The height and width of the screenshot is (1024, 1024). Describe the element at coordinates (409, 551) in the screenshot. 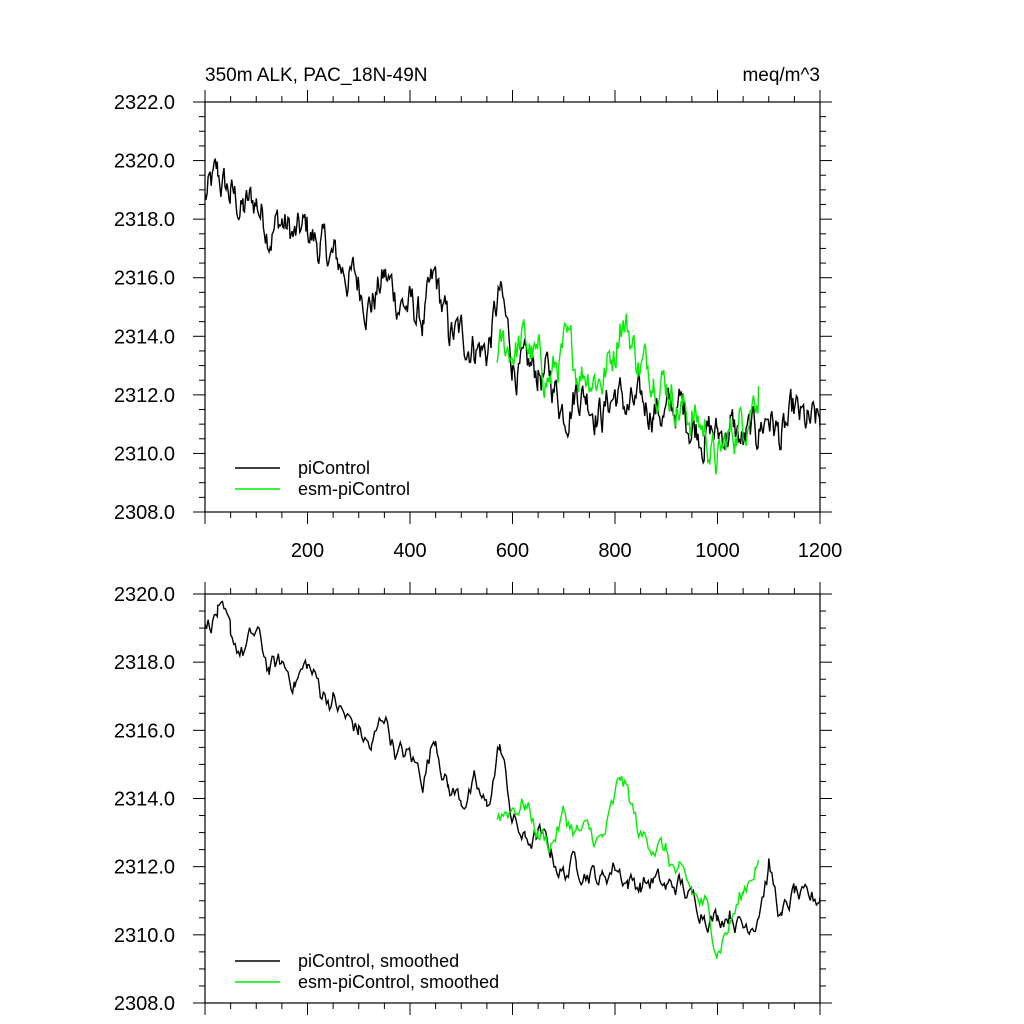

I see `x-tick-label: 400` at that location.